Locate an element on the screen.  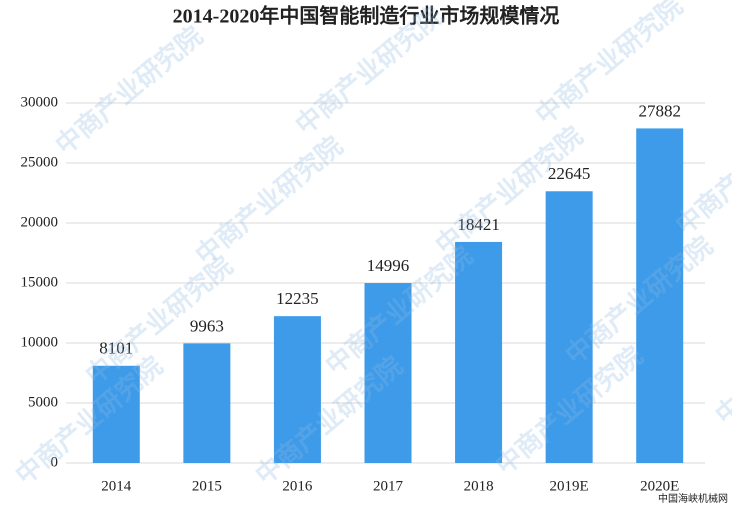
x-tick-label: 2016 is located at coordinates (297, 486).